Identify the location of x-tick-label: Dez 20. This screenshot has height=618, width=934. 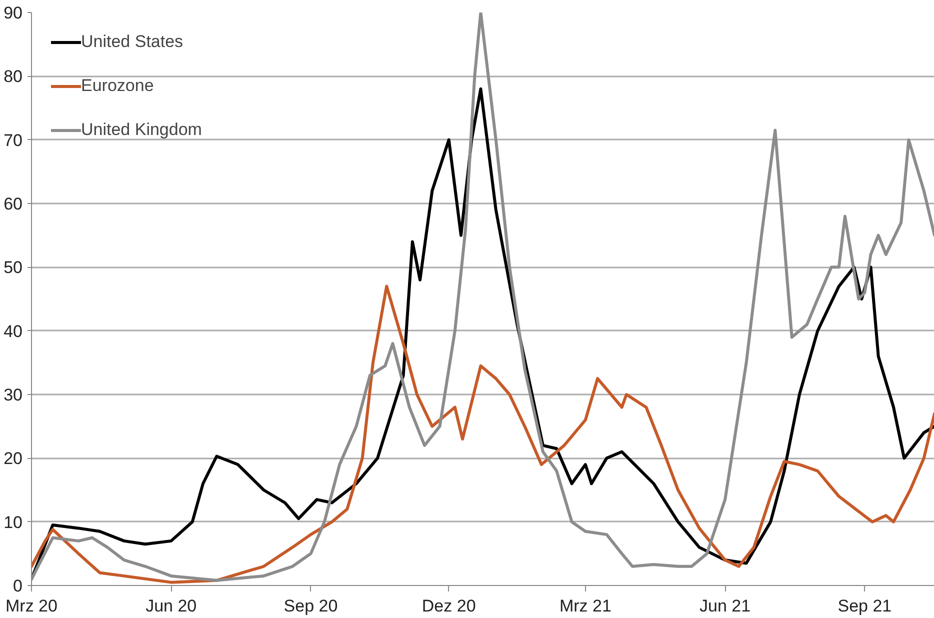
(449, 606).